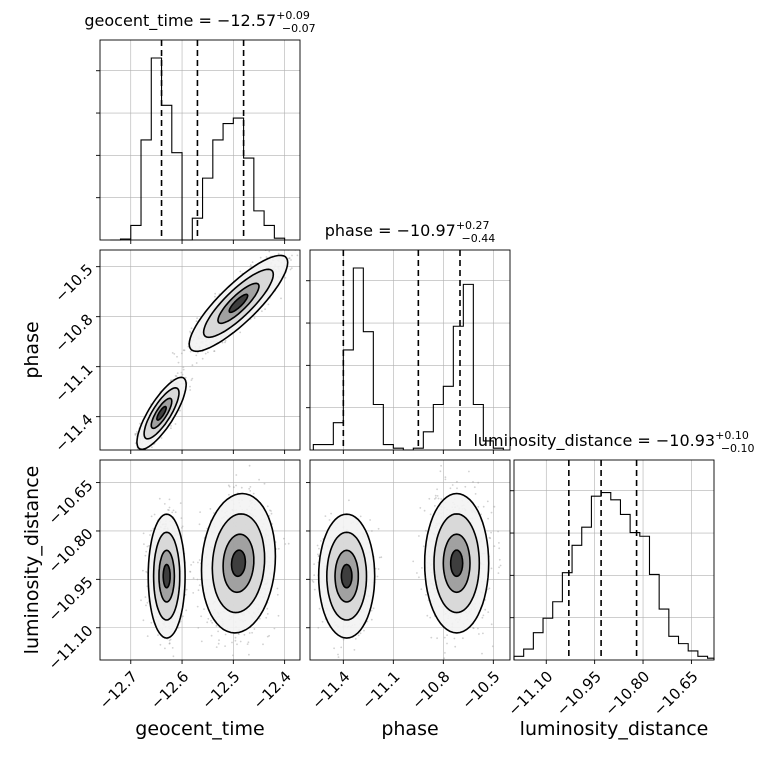 The width and height of the screenshot is (760, 760). I want to click on joint-panel-content, so click(200, 563).